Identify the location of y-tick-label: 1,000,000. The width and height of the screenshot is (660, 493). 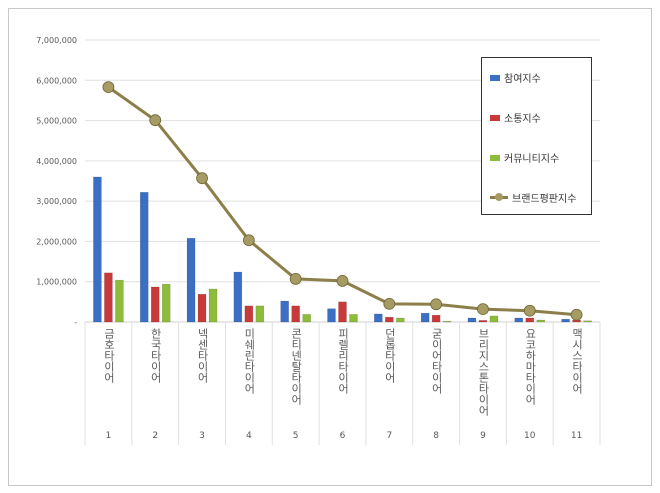
(56, 282).